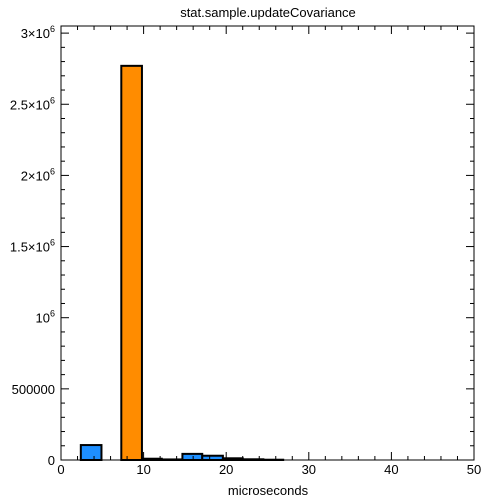 This screenshot has height=500, width=500. What do you see at coordinates (38, 174) in the screenshot?
I see `y-tick-label: 2×10⁶` at bounding box center [38, 174].